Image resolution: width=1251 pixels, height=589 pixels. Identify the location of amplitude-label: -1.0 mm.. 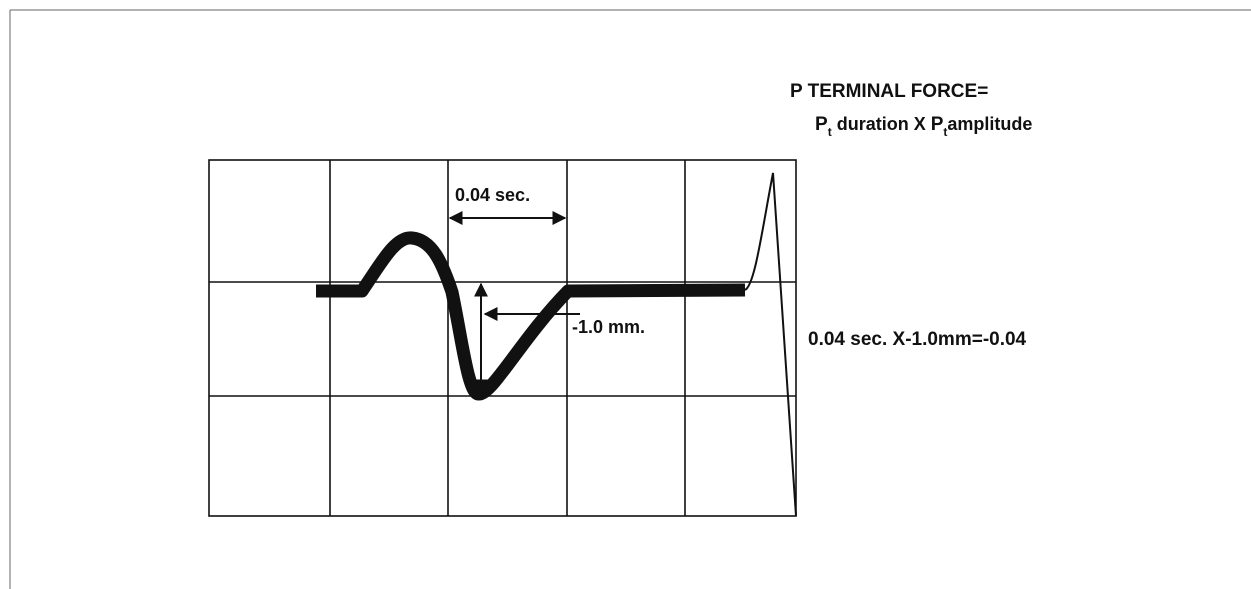
(608, 327).